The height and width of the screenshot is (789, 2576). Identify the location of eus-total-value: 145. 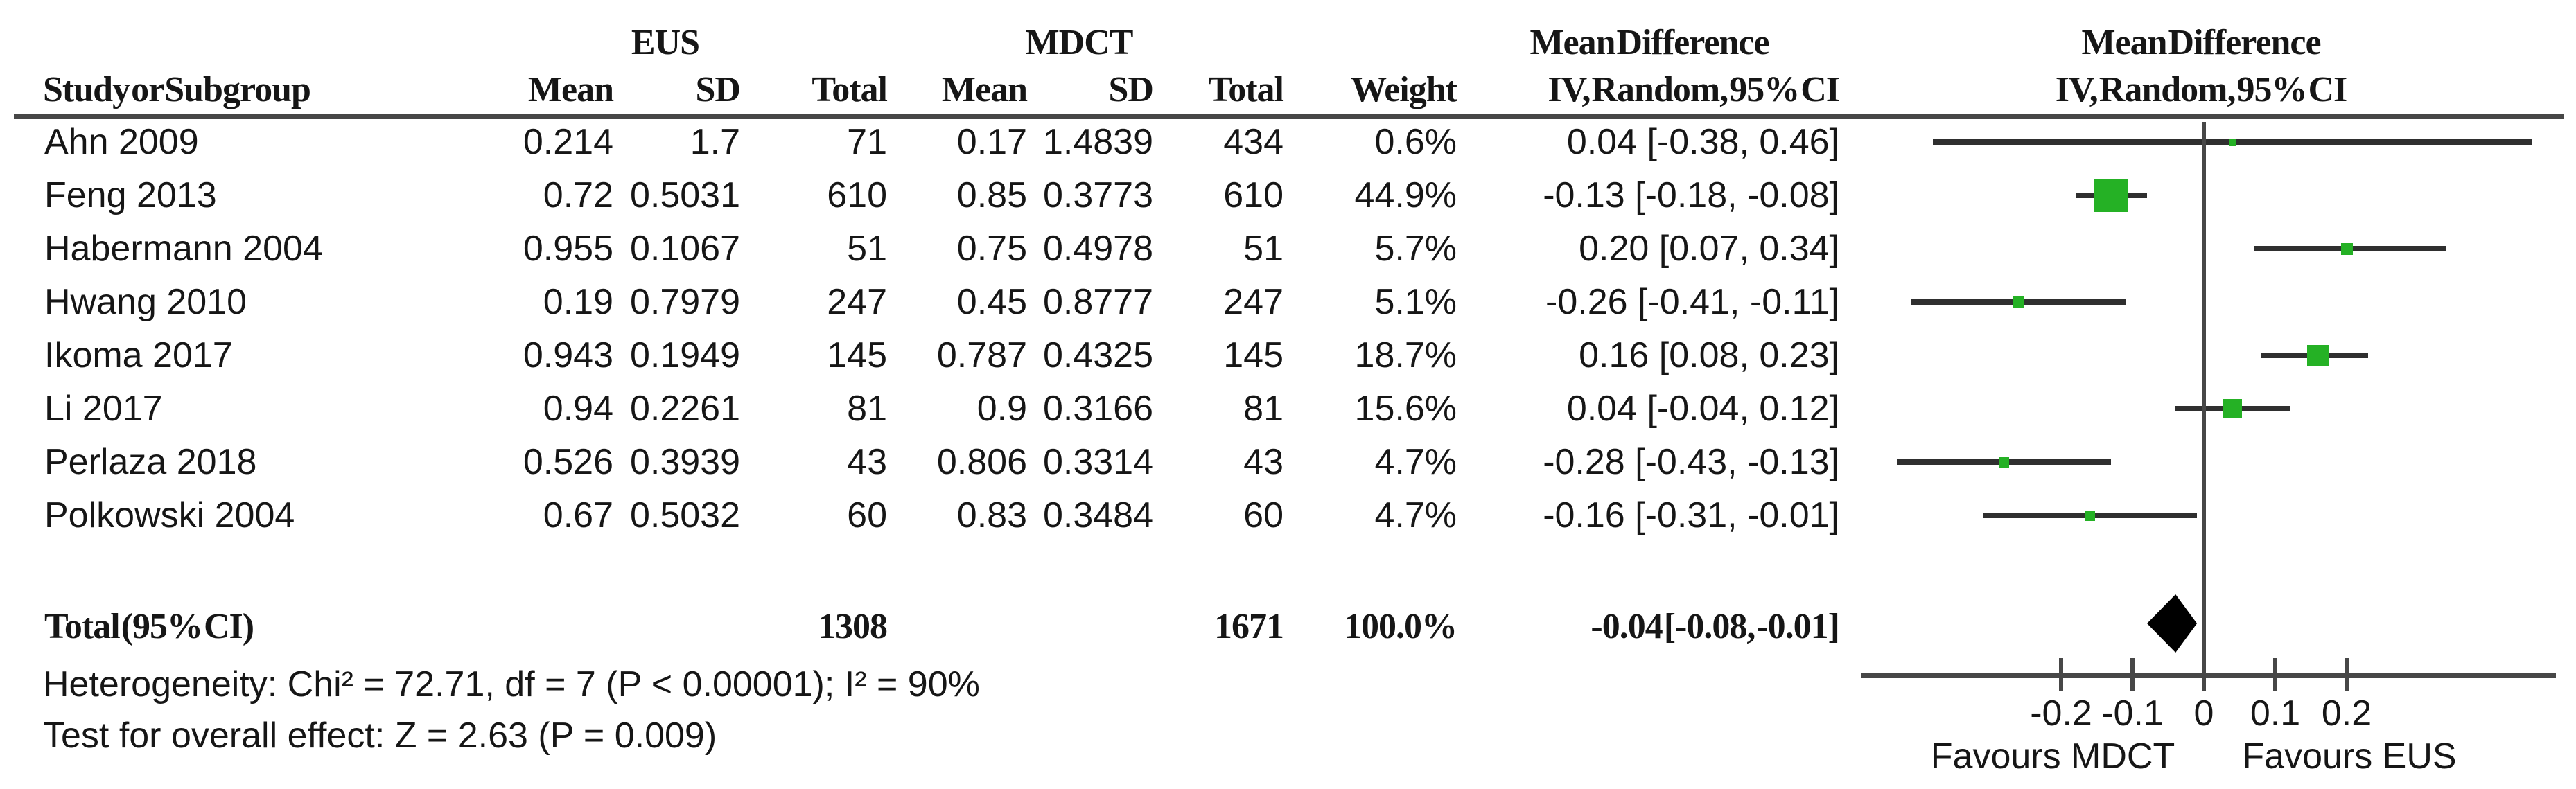
(857, 355).